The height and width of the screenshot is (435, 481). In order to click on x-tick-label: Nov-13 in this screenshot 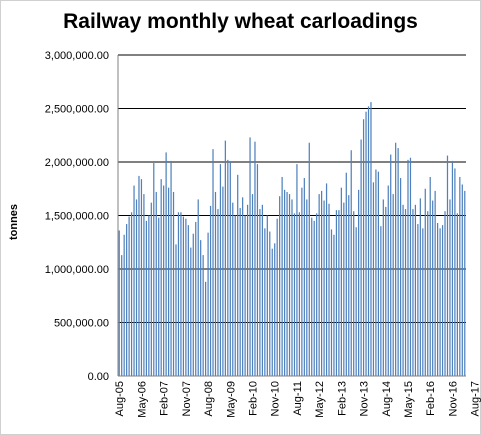, I will do `click(365, 398)`.